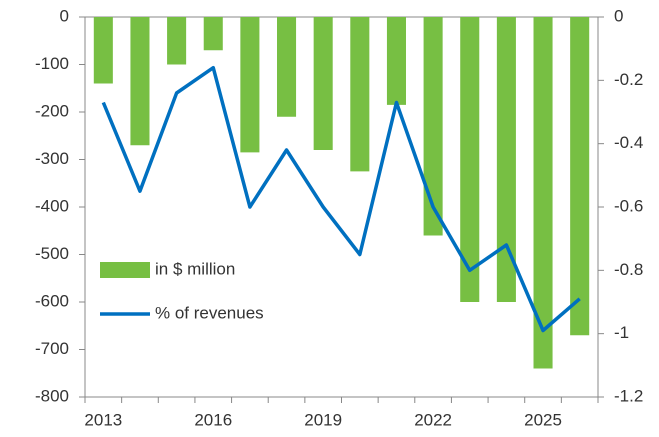  What do you see at coordinates (213, 419) in the screenshot?
I see `x-tick-label: 2016` at bounding box center [213, 419].